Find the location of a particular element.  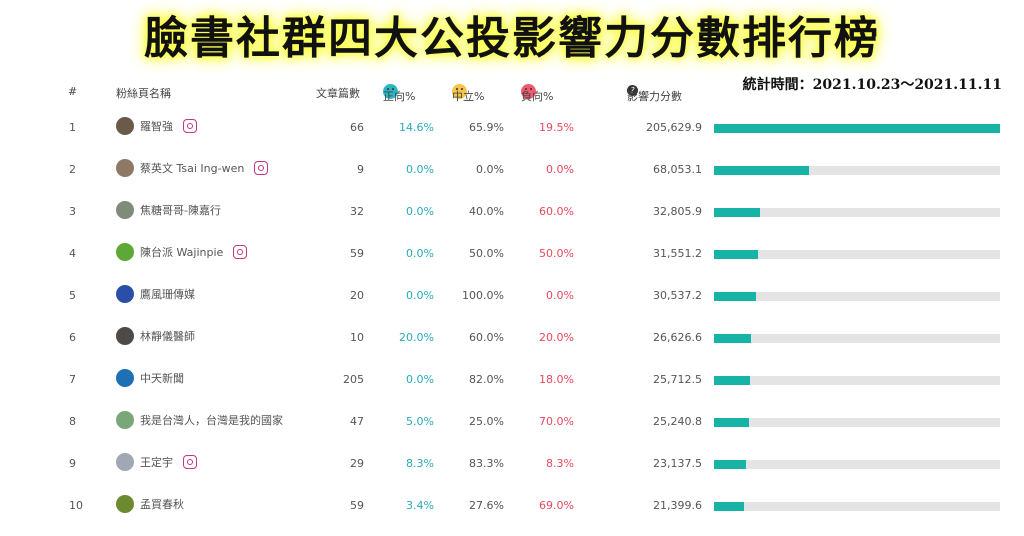

page-name-cell: 焦糖哥哥-陳嘉行 is located at coordinates (168, 210).